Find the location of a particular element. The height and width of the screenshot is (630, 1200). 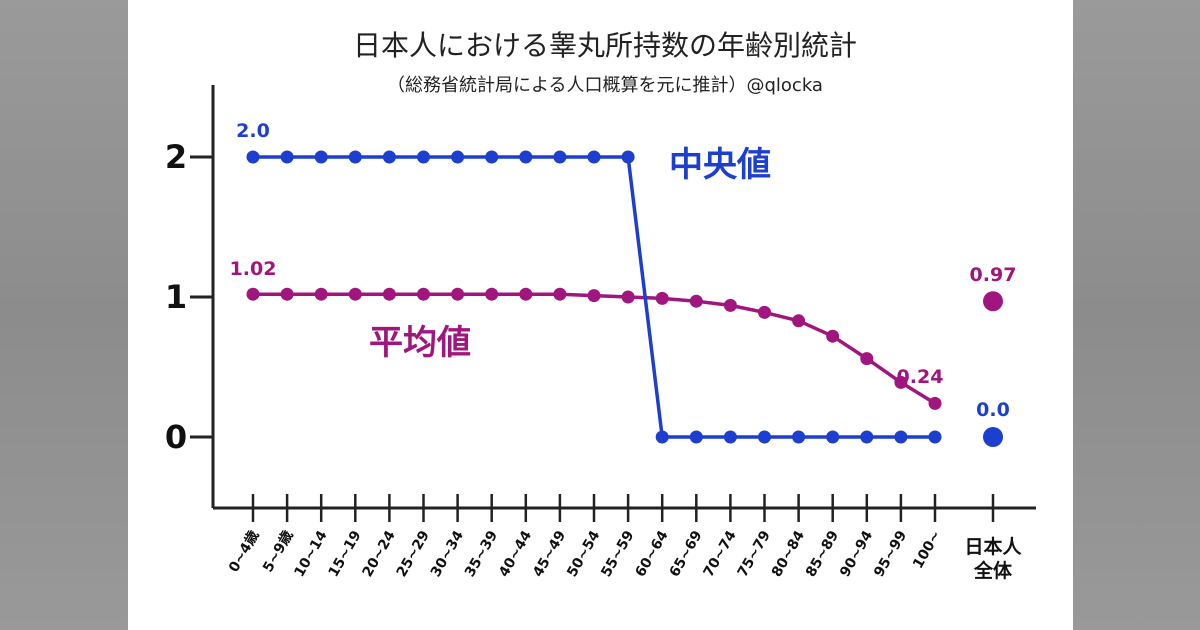

overall-point-median is located at coordinates (993, 437).